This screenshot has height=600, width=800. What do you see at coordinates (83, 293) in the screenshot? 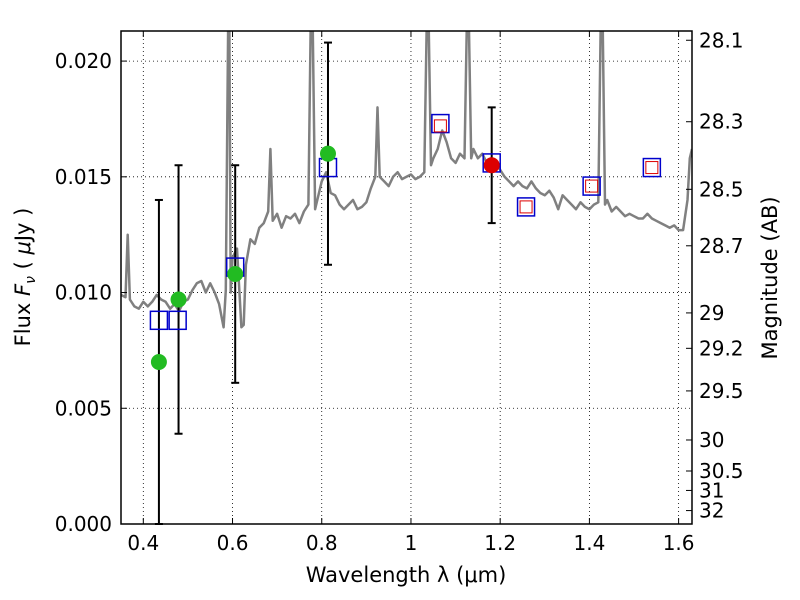
I see `y-tick-label: 0.010` at bounding box center [83, 293].